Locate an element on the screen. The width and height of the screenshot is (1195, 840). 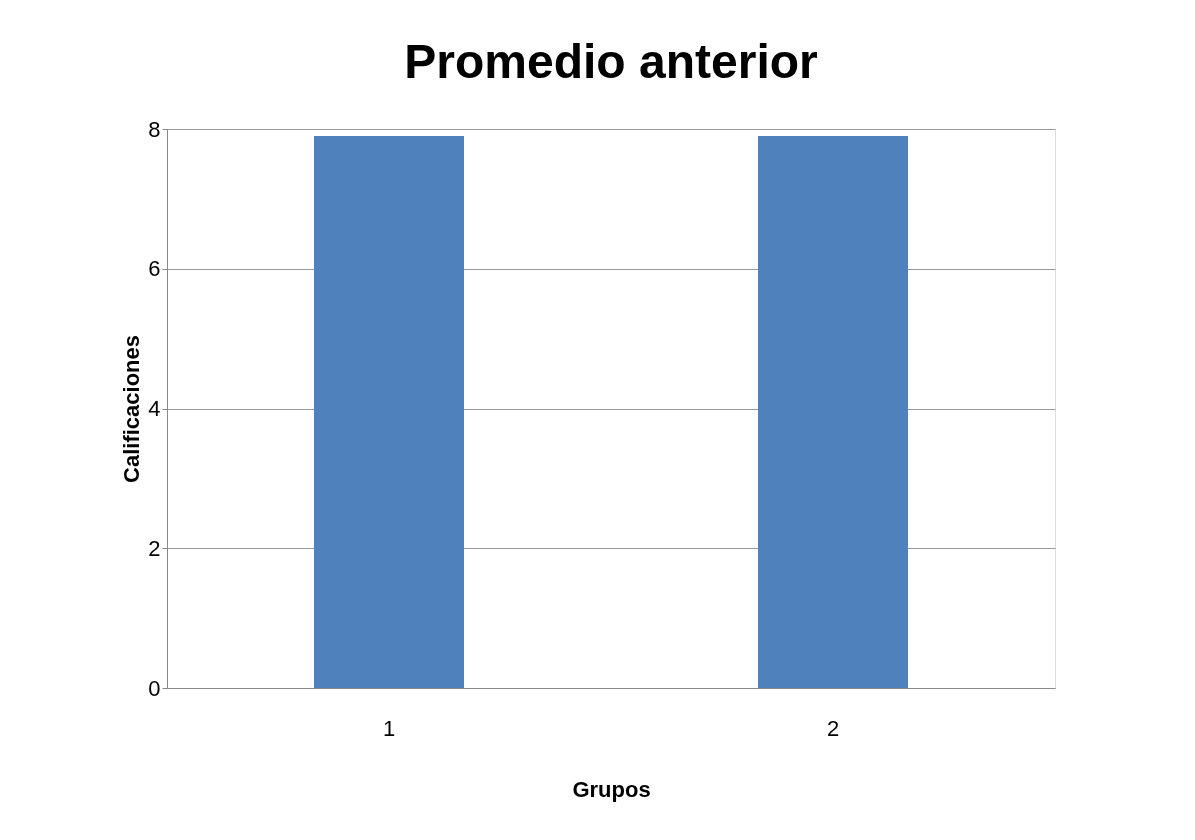
y-tick-label: 2 is located at coordinates (154, 548).